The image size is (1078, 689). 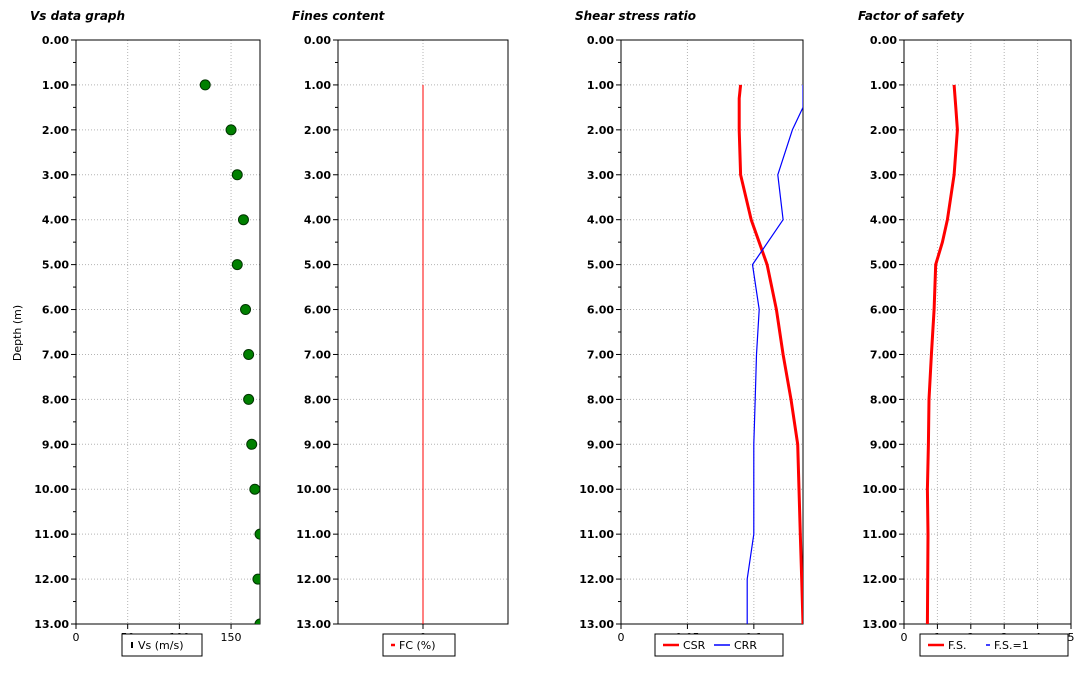 What do you see at coordinates (911, 16) in the screenshot?
I see `chart-title-fs: Factor of safety` at bounding box center [911, 16].